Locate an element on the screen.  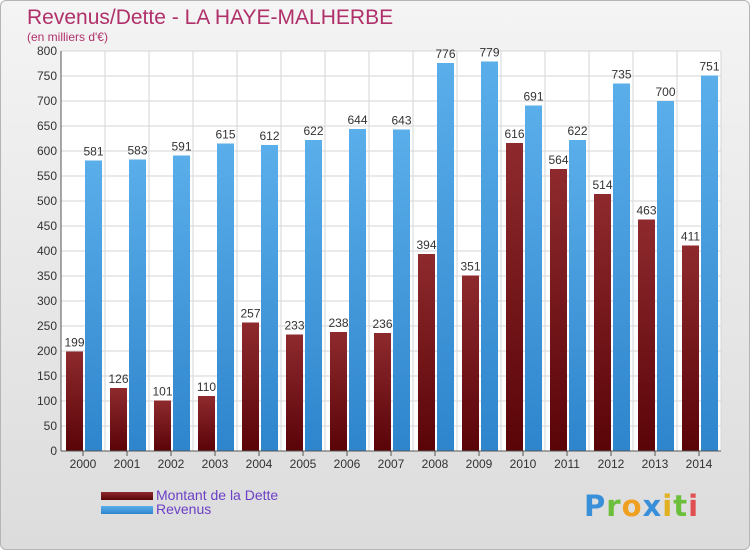
y-tick-label: 300 is located at coordinates (47, 301).